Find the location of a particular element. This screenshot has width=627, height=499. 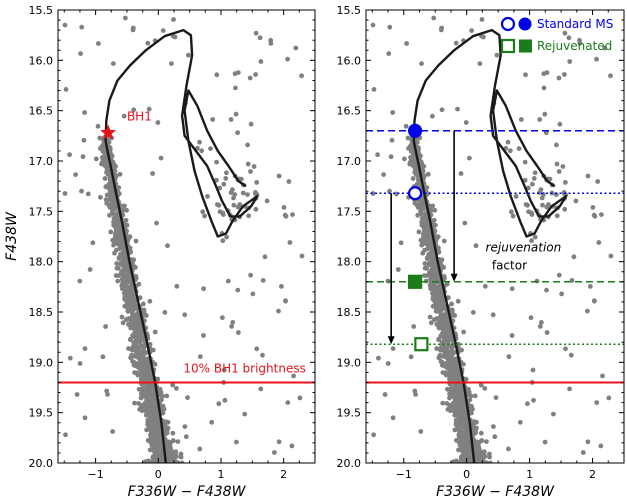

x-tick-label: 0 is located at coordinates (158, 474).